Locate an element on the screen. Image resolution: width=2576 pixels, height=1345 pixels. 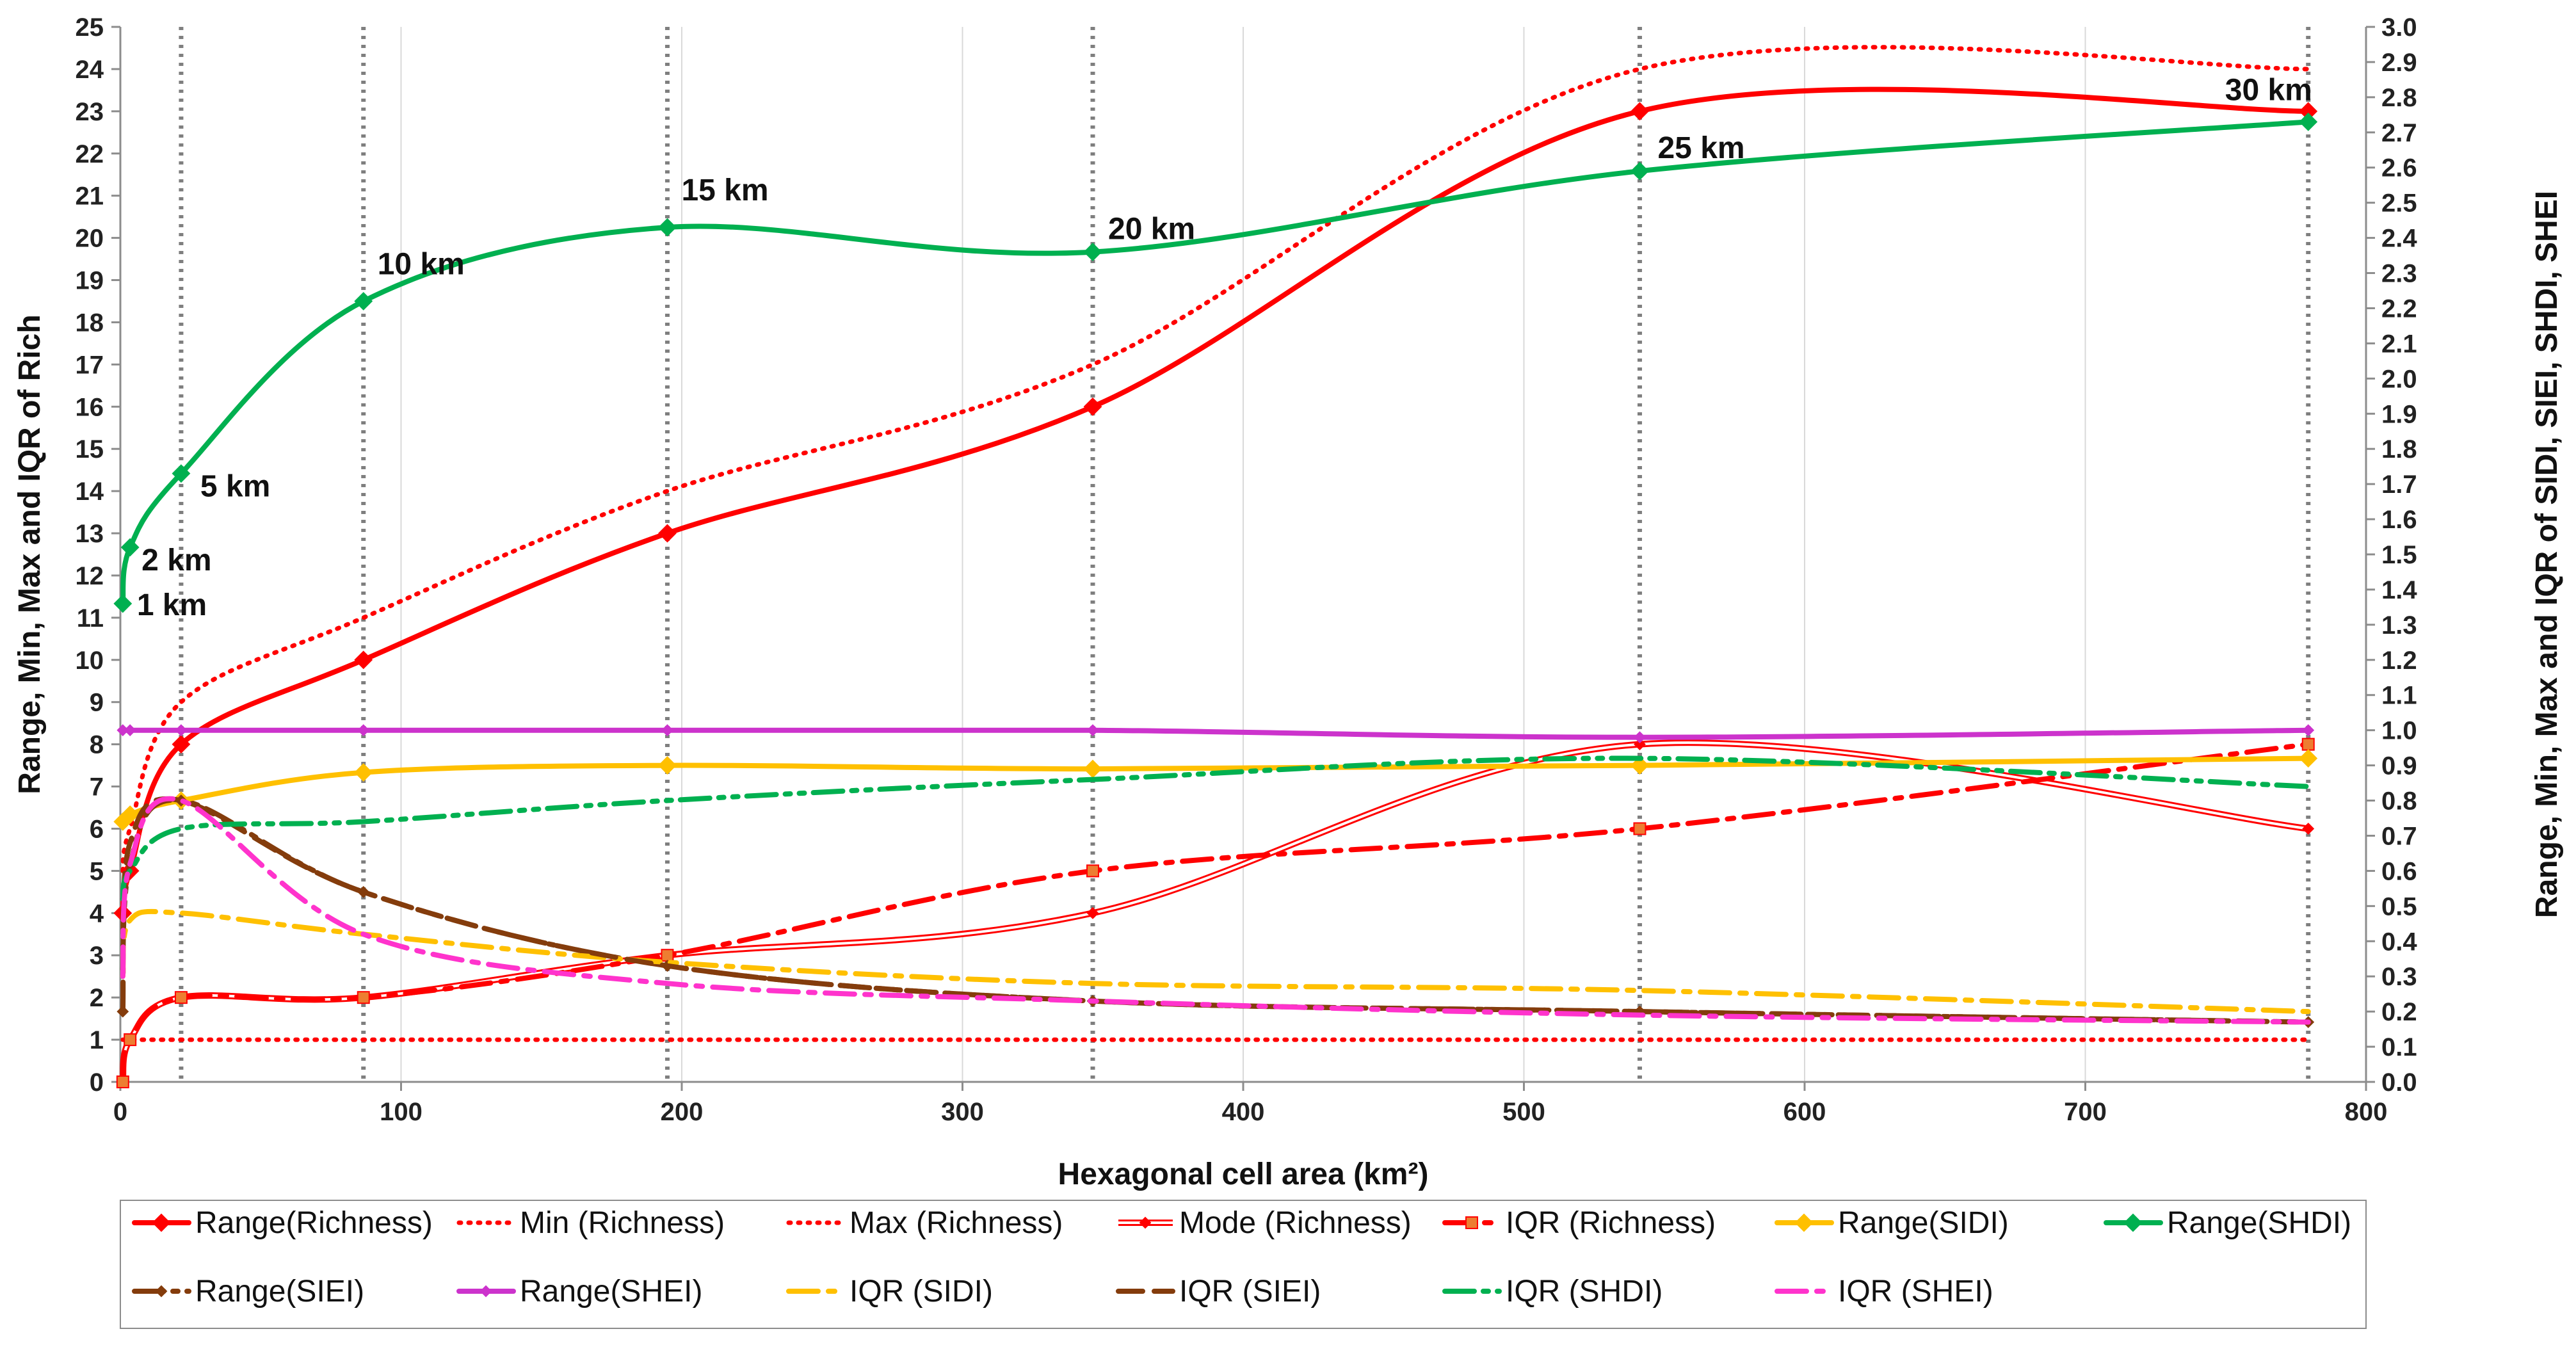
x-tick-label: 200 is located at coordinates (682, 1112).